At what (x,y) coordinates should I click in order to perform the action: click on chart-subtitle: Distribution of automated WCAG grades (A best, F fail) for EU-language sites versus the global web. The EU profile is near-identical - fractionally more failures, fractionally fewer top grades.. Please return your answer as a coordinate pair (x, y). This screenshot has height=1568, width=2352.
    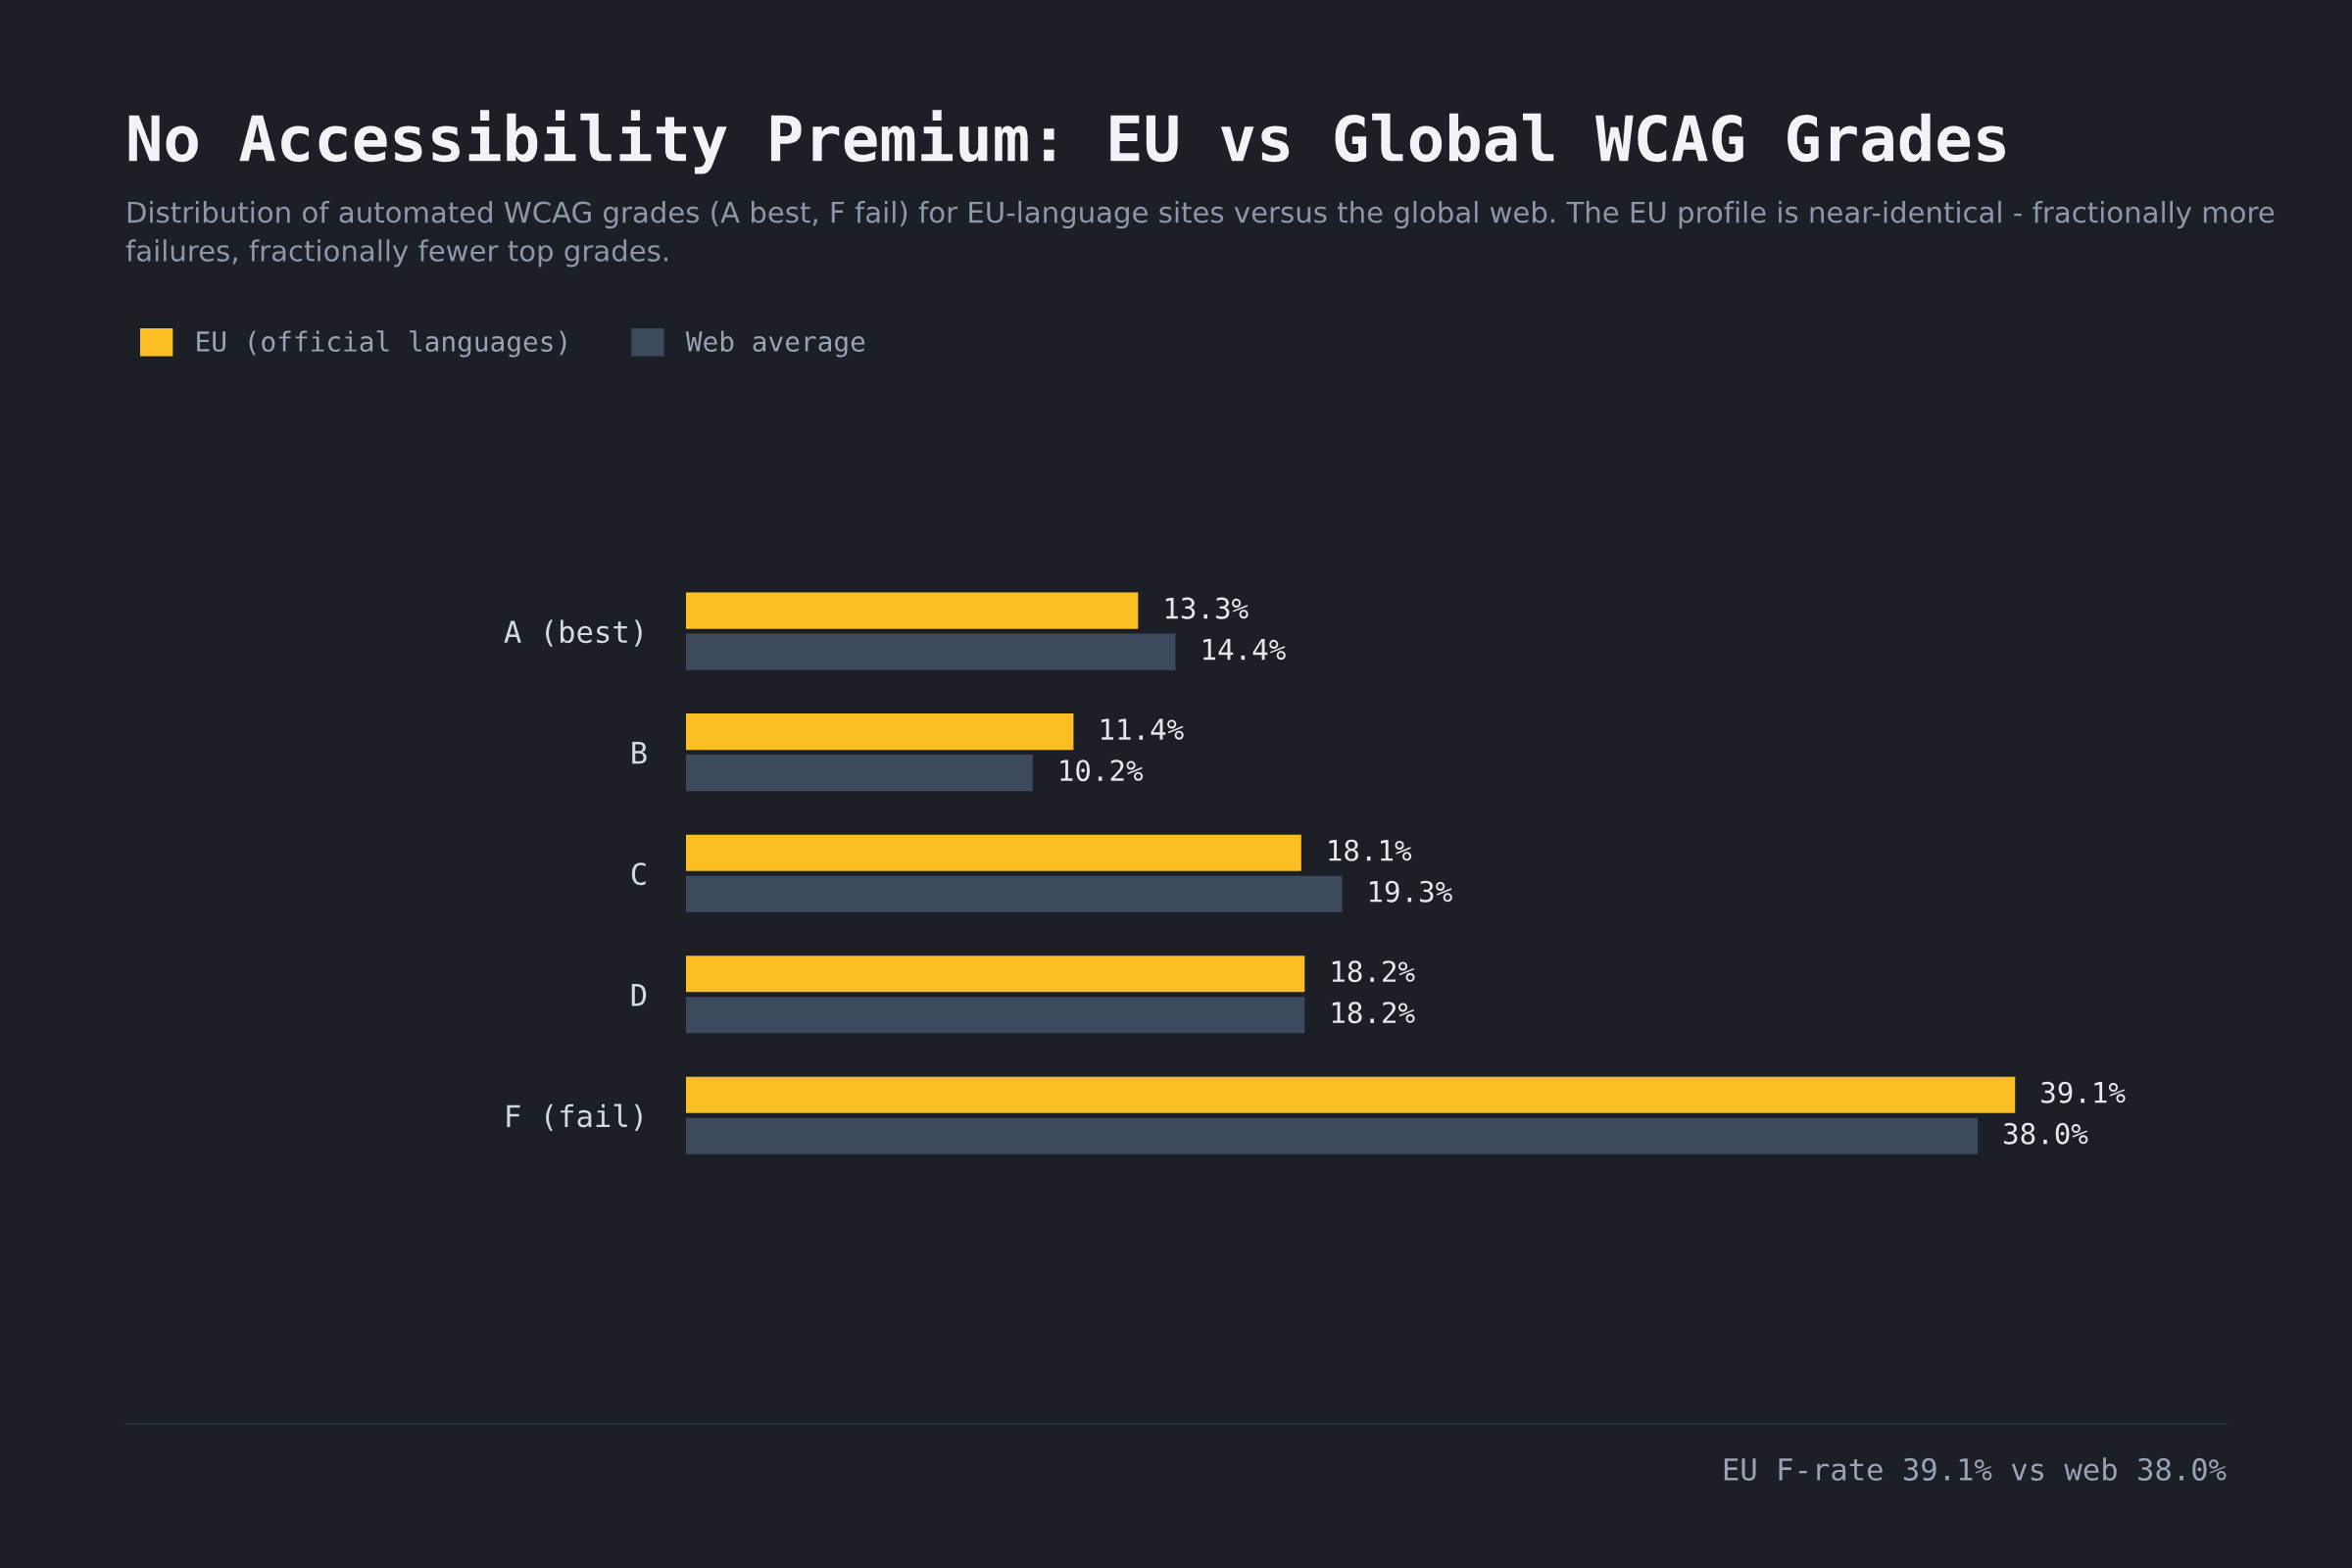
    Looking at the image, I should click on (1200, 234).